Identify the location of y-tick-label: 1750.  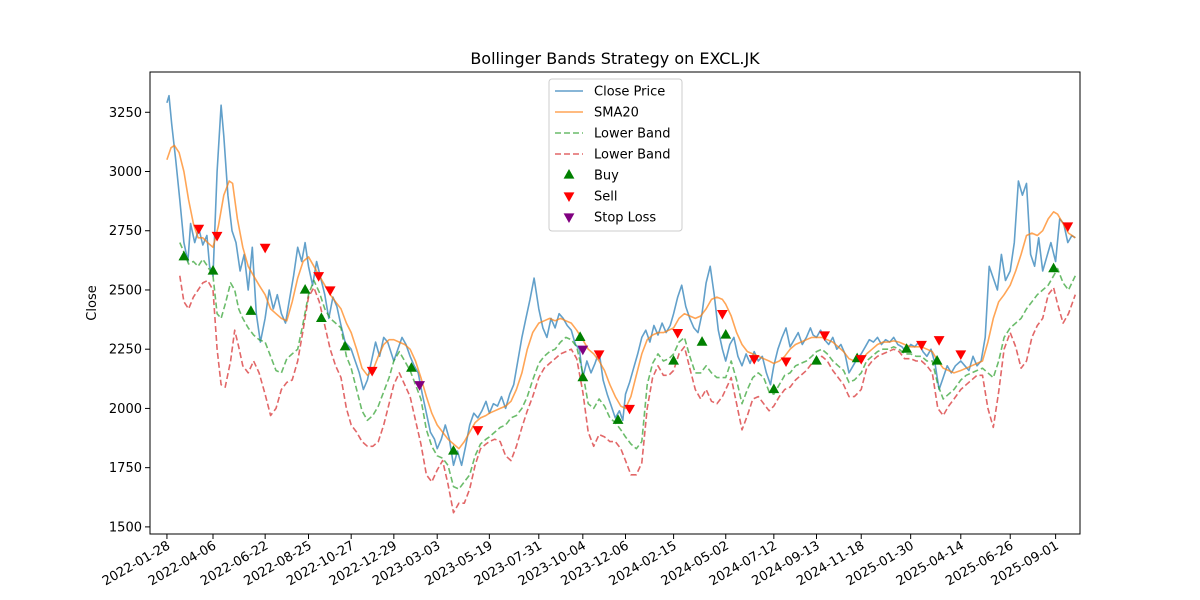
(125, 468).